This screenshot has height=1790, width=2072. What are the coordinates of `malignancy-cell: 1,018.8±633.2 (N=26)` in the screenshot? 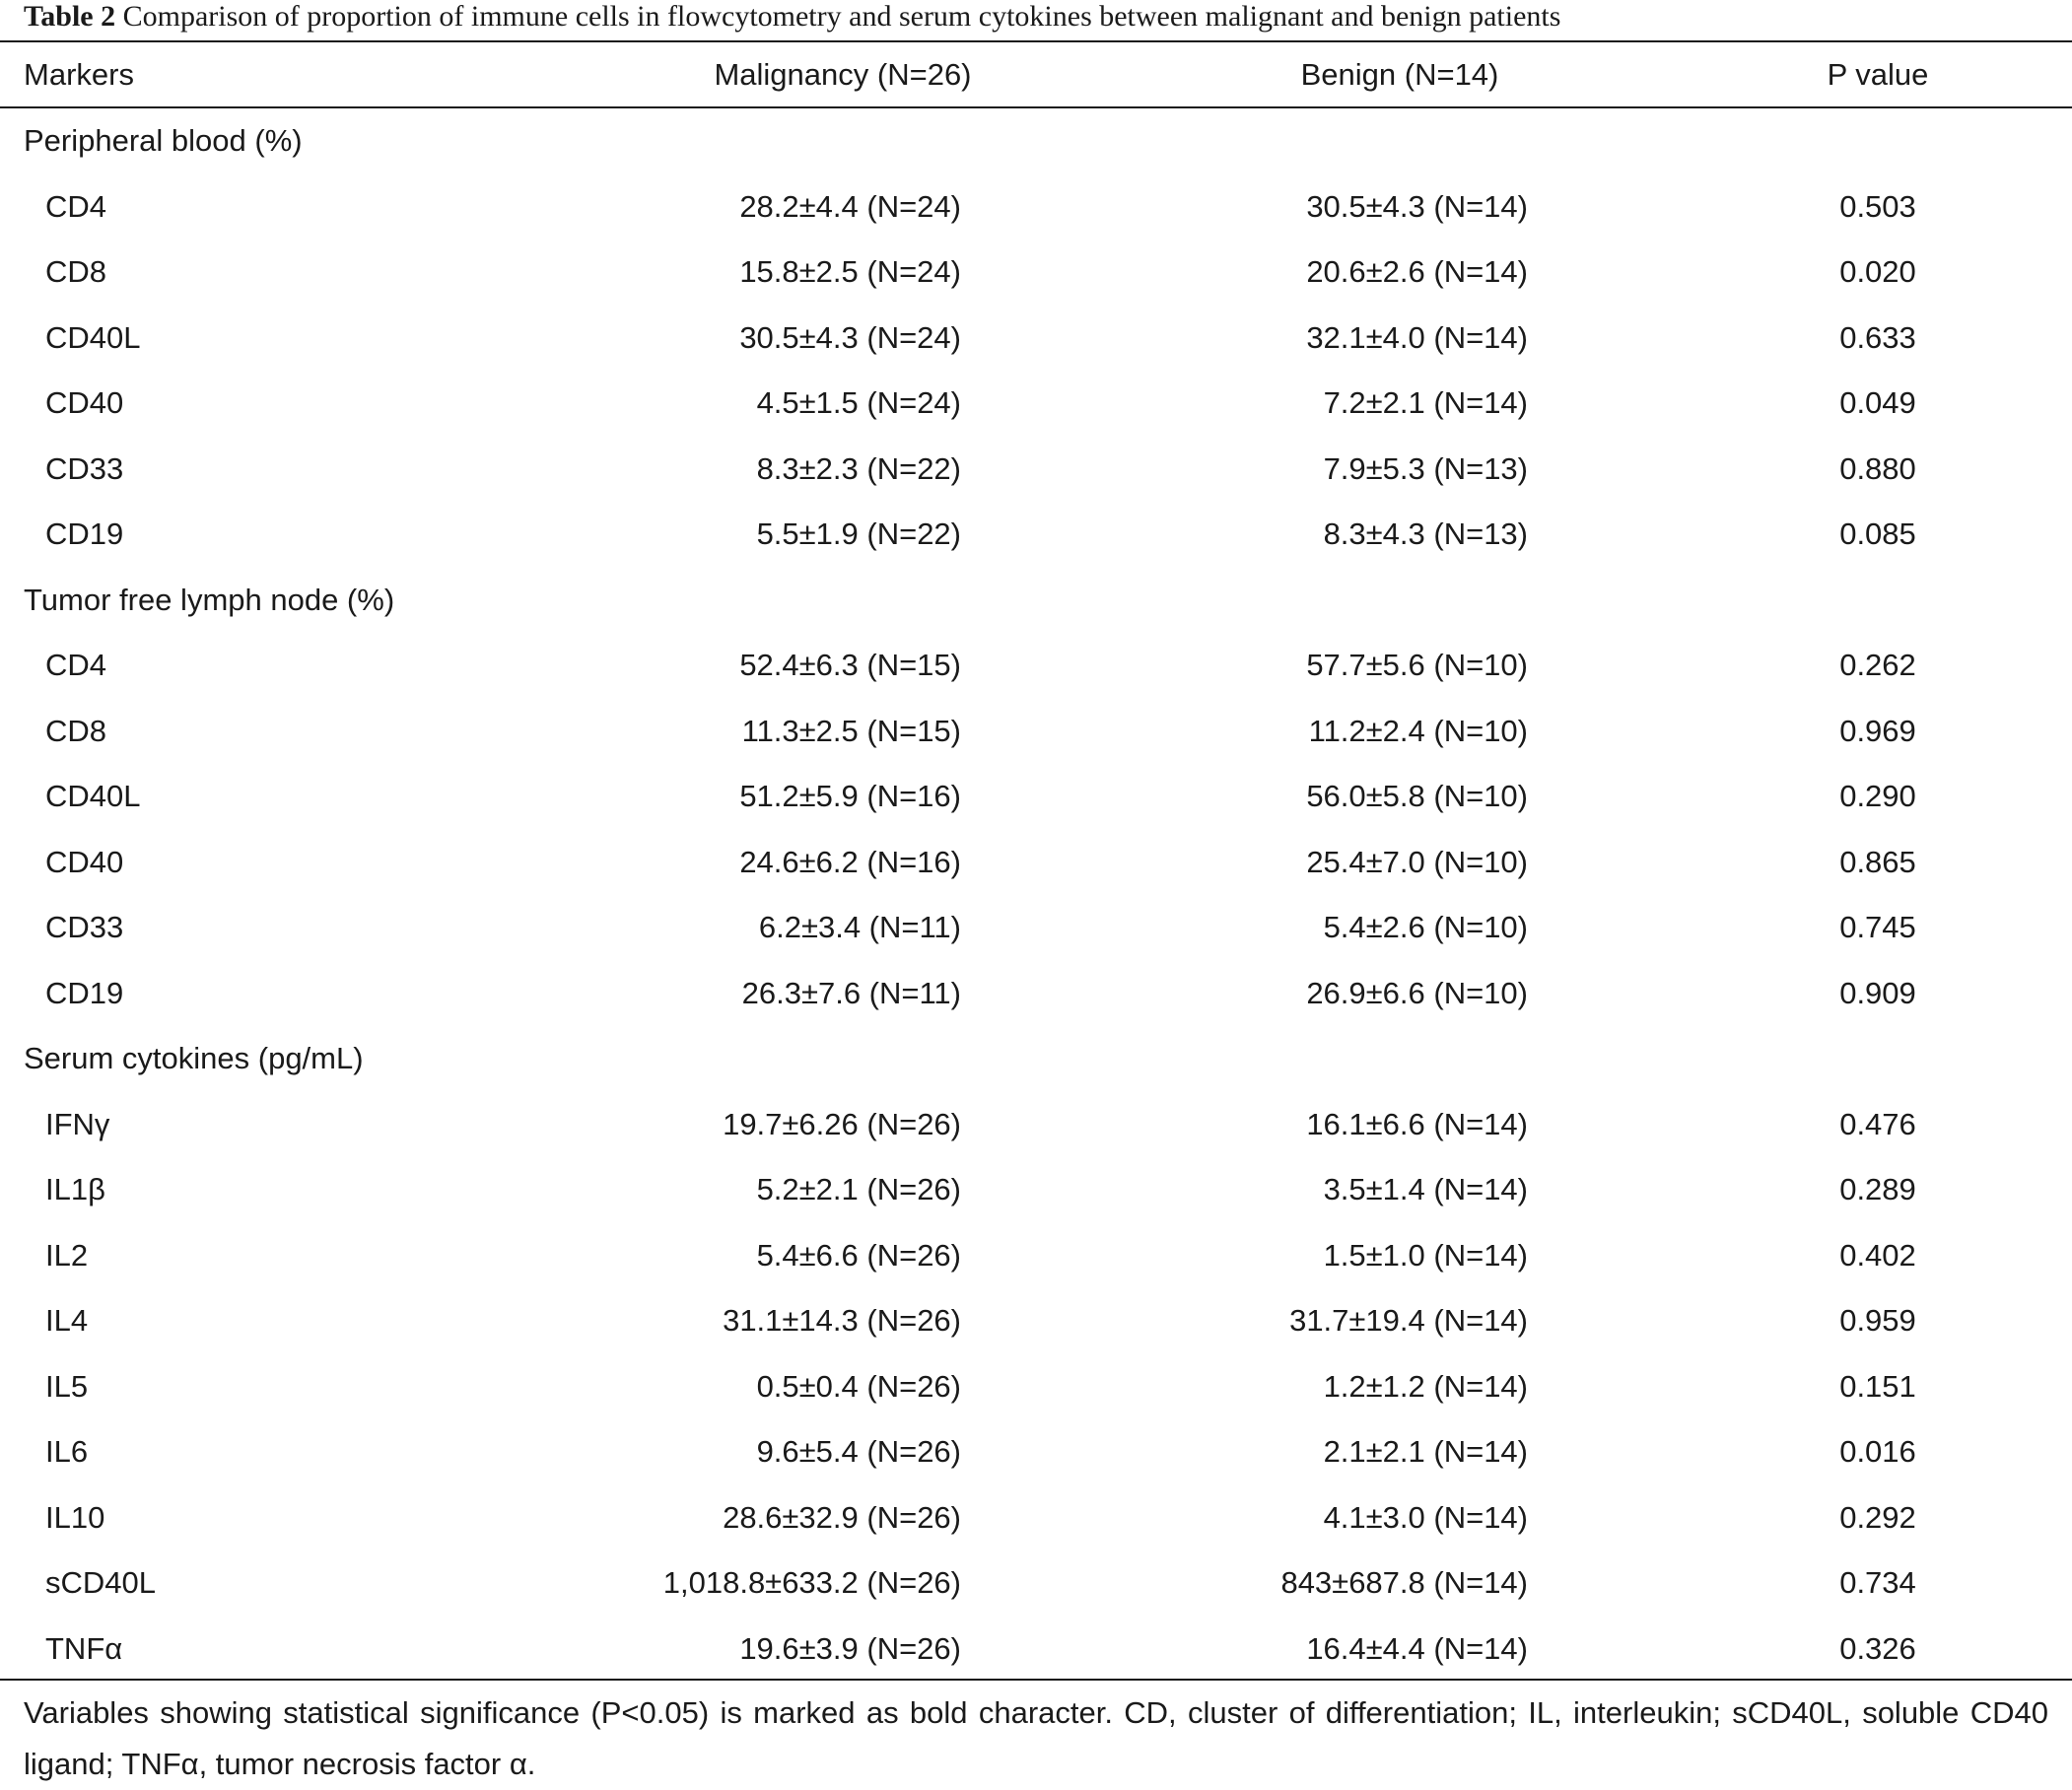 It's located at (811, 1582).